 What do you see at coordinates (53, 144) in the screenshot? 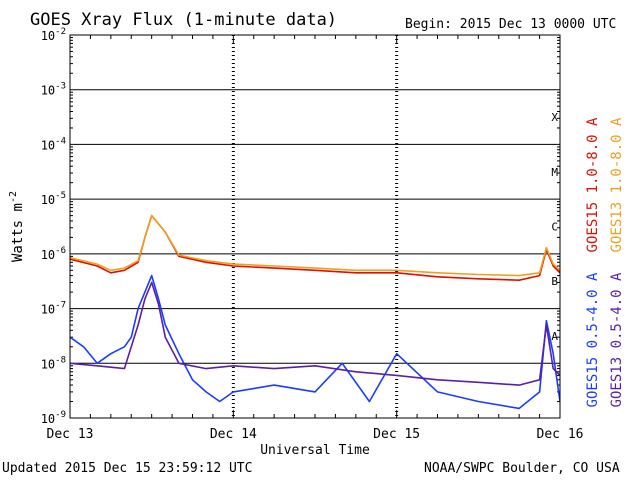
I see `y-tick-label: 10⁻⁴` at bounding box center [53, 144].